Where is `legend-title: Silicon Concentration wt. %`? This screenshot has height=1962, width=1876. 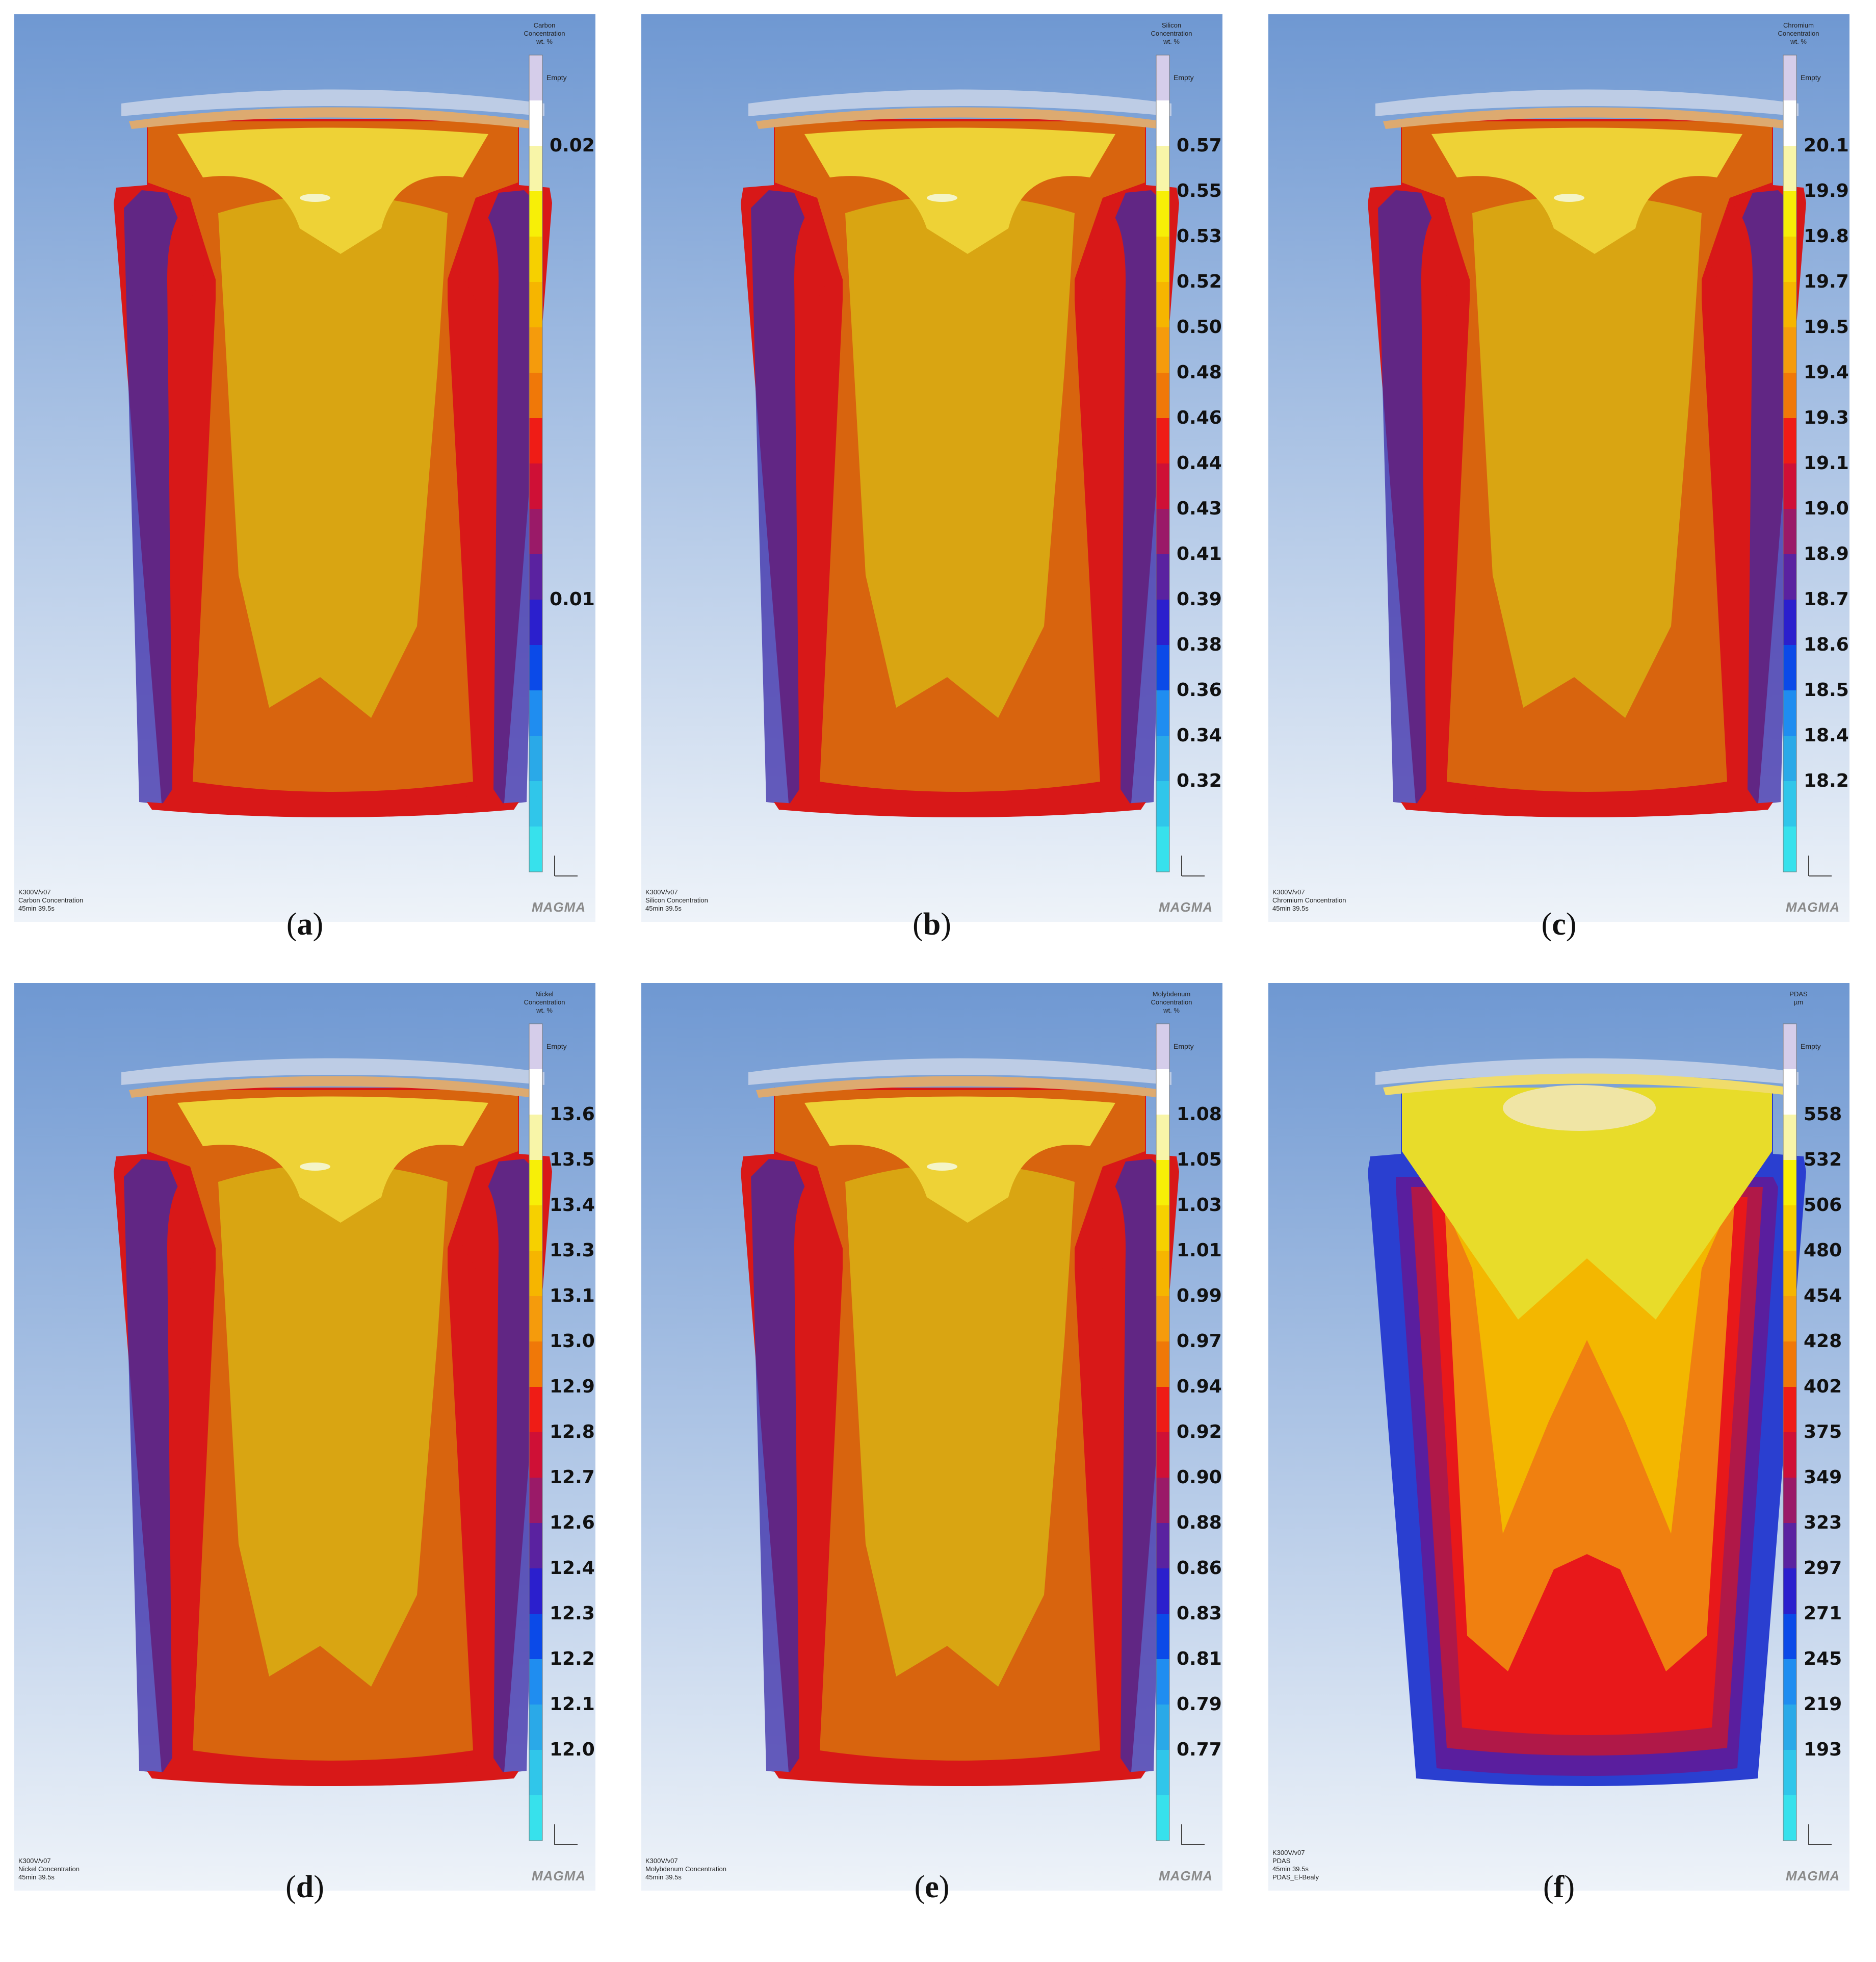
legend-title: Silicon Concentration wt. % is located at coordinates (1171, 33).